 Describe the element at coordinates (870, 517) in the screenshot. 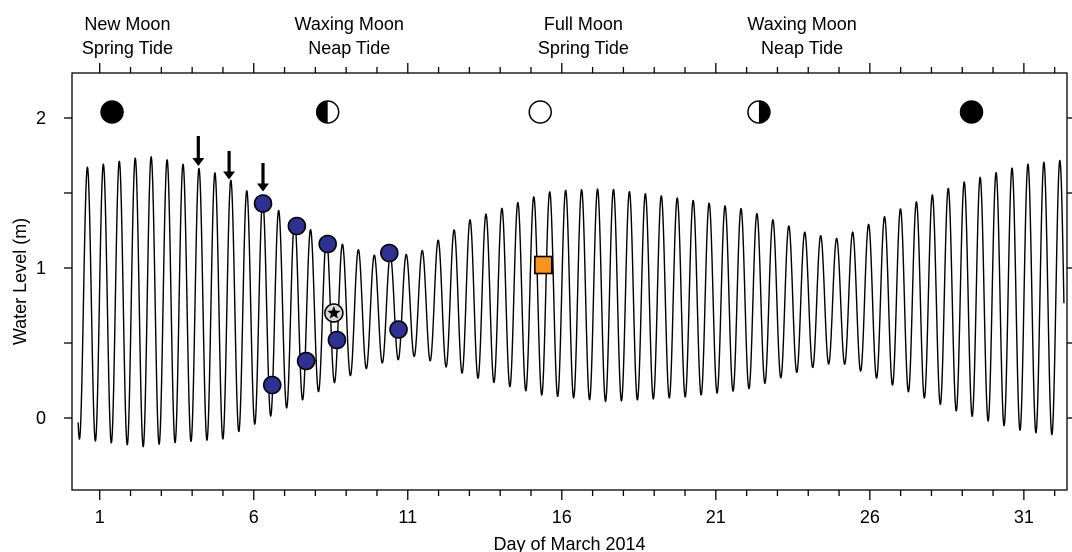

I see `x-tick-label: 26` at that location.